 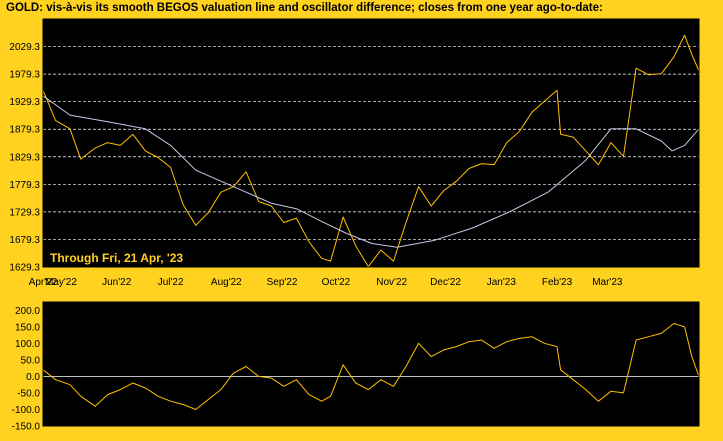 What do you see at coordinates (27, 311) in the screenshot?
I see `y-tick-label-1-0: 200.0` at bounding box center [27, 311].